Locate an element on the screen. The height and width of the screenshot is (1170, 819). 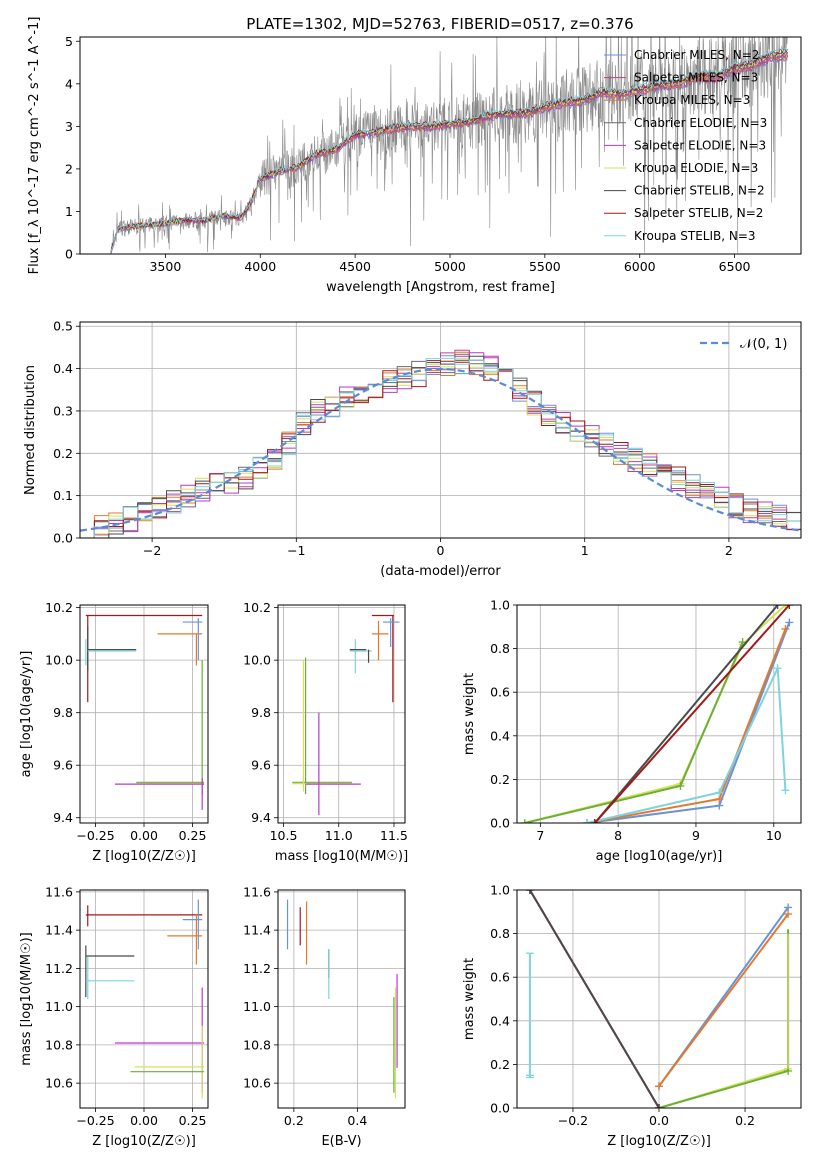
legend-entry: Salpeter STELIB, N=2 is located at coordinates (698, 213).